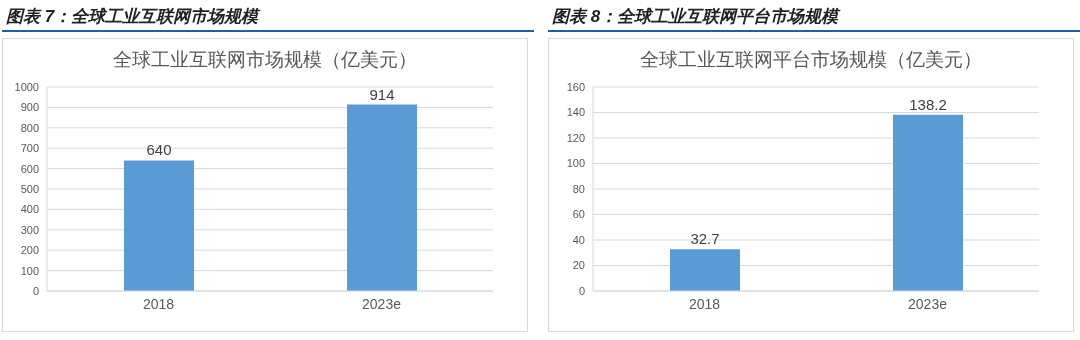 This screenshot has width=1080, height=340. Describe the element at coordinates (159, 150) in the screenshot. I see `data-label: 640` at that location.